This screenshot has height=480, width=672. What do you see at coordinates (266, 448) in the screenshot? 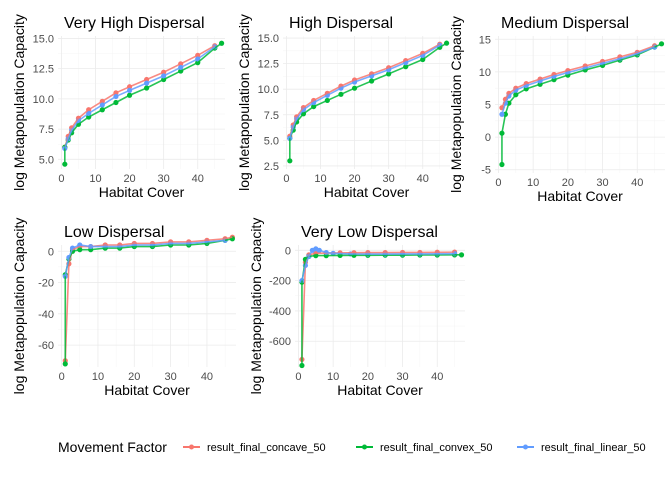
I see `legend-label-concave: result_final_concave_50` at bounding box center [266, 448].